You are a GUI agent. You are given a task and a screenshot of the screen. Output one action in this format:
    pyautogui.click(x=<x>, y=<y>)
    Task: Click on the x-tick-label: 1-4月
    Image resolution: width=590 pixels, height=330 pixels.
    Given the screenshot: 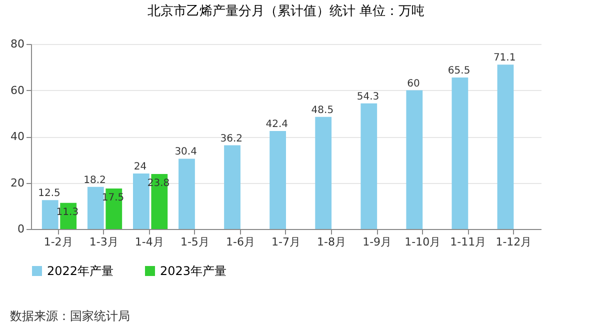 What is the action you would take?
    pyautogui.click(x=149, y=242)
    